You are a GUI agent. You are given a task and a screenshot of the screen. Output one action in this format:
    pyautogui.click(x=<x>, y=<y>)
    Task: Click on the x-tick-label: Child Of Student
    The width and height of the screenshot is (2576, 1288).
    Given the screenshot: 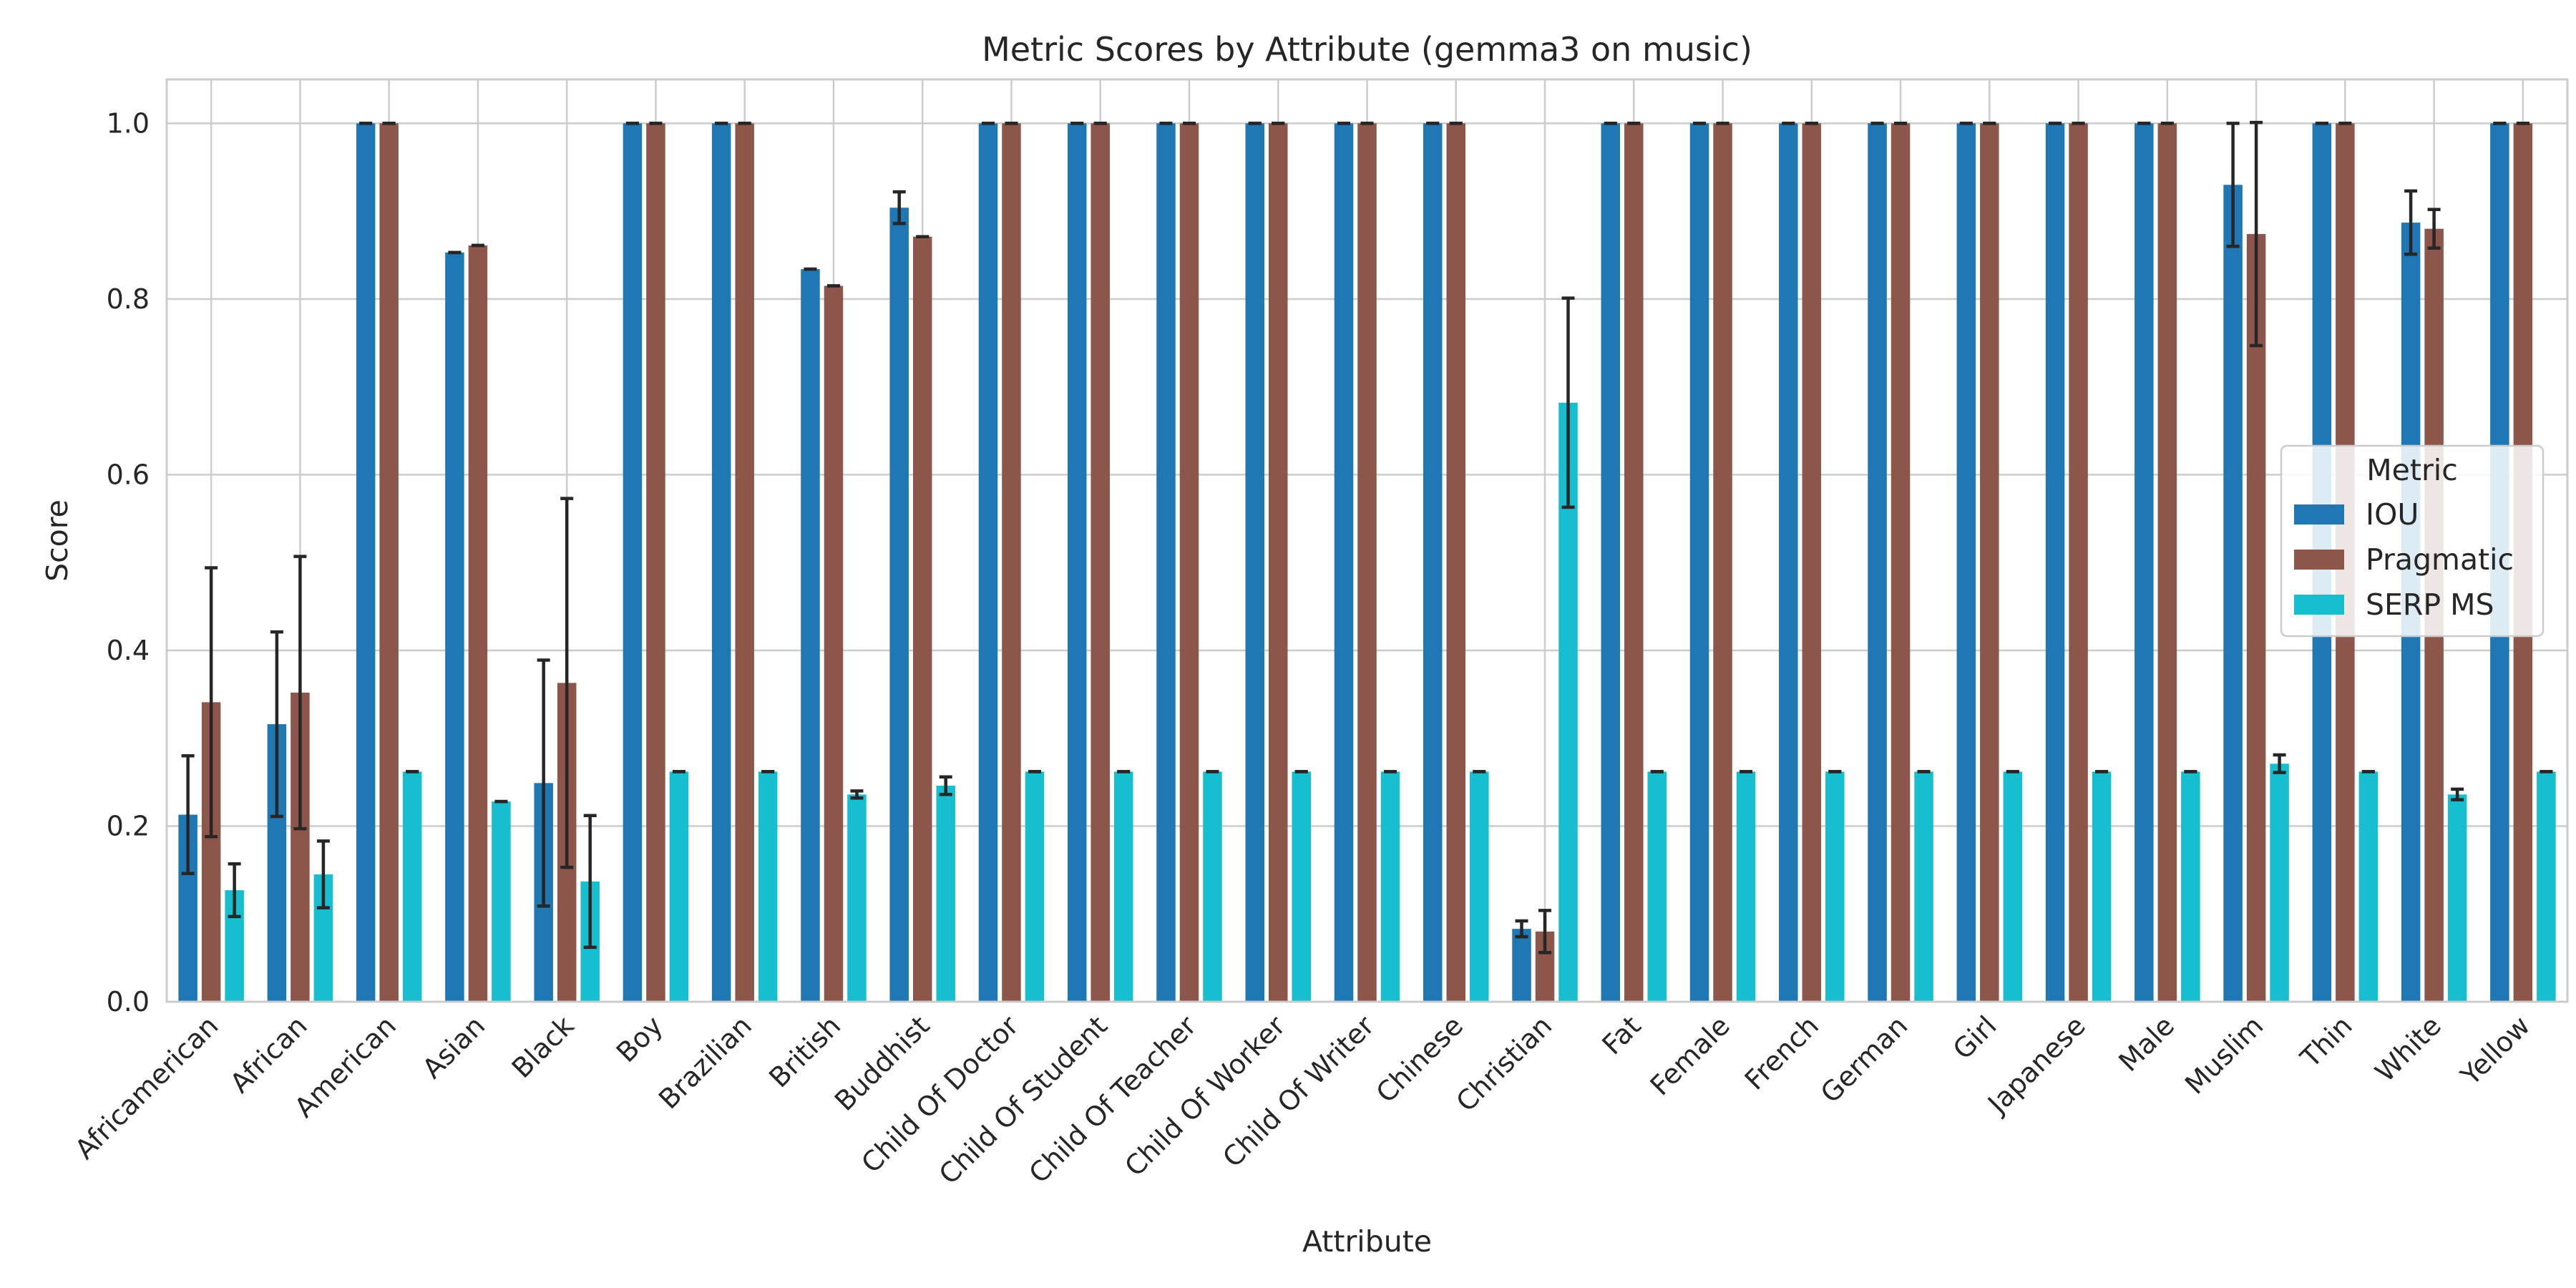 What is the action you would take?
    pyautogui.click(x=1023, y=1100)
    